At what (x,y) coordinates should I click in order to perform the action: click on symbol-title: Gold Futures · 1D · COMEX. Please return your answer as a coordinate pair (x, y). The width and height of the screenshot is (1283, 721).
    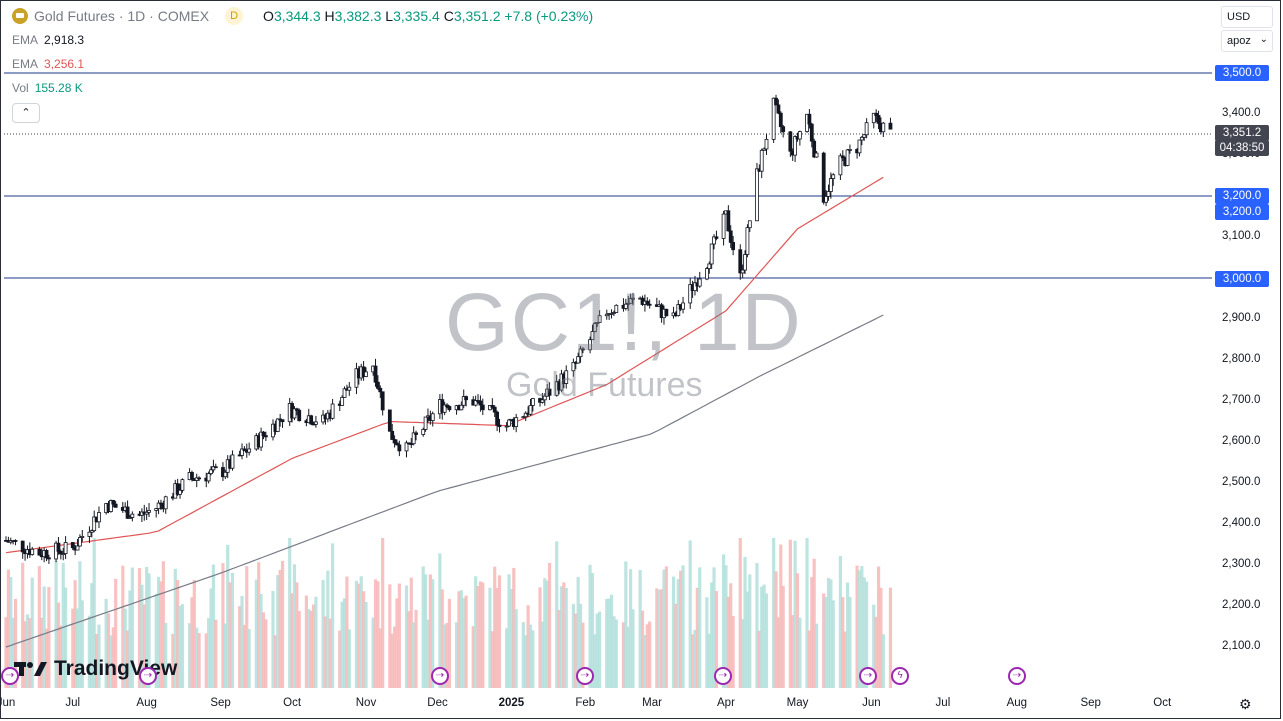
    Looking at the image, I should click on (122, 16).